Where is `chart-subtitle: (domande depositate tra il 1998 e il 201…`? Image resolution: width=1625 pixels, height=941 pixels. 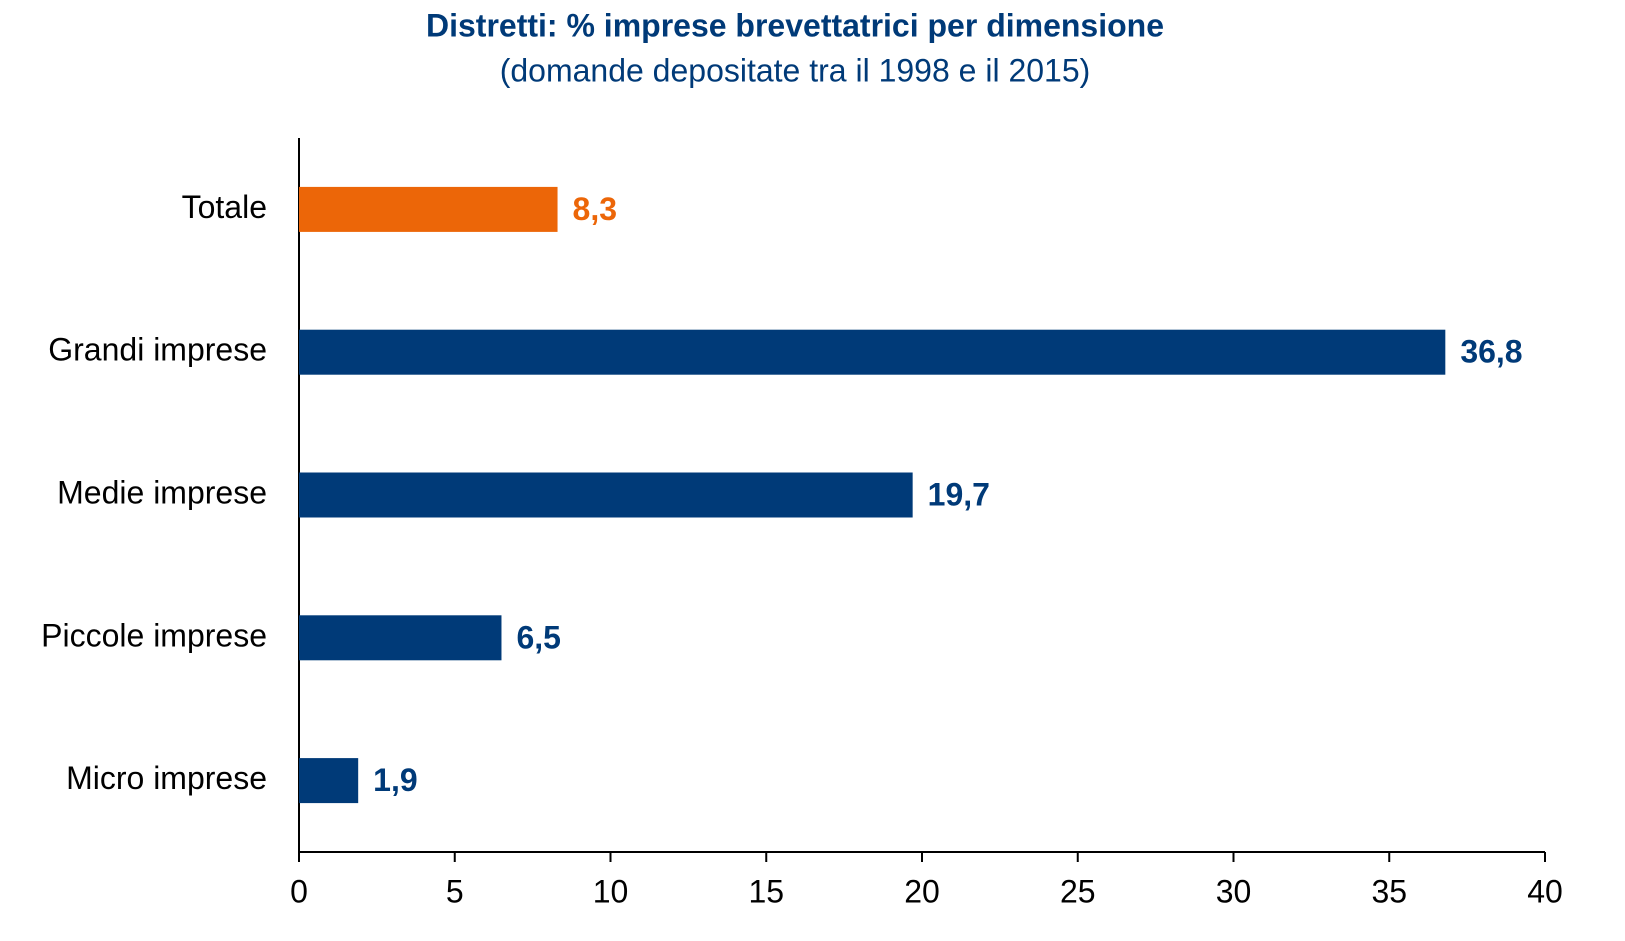
chart-subtitle: (domande depositate tra il 1998 e il 201… is located at coordinates (795, 70).